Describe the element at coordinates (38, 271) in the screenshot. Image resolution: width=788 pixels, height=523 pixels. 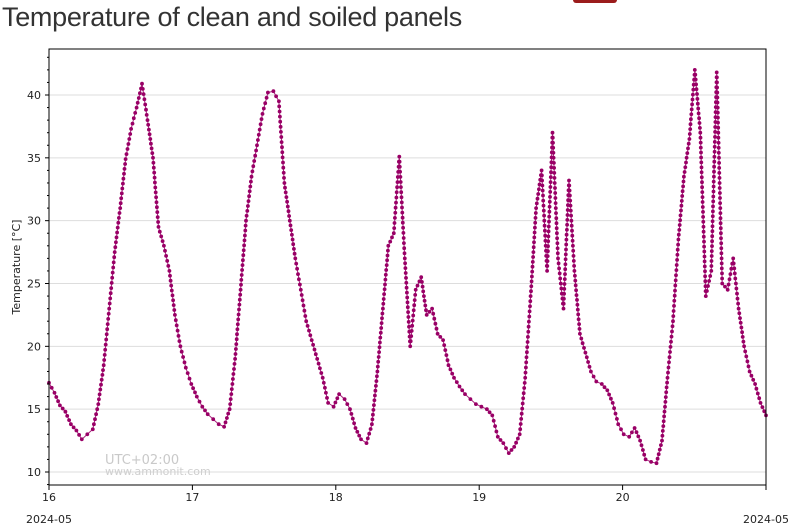
I see `y-axis: 10 15 20 25 30 35 40` at that location.